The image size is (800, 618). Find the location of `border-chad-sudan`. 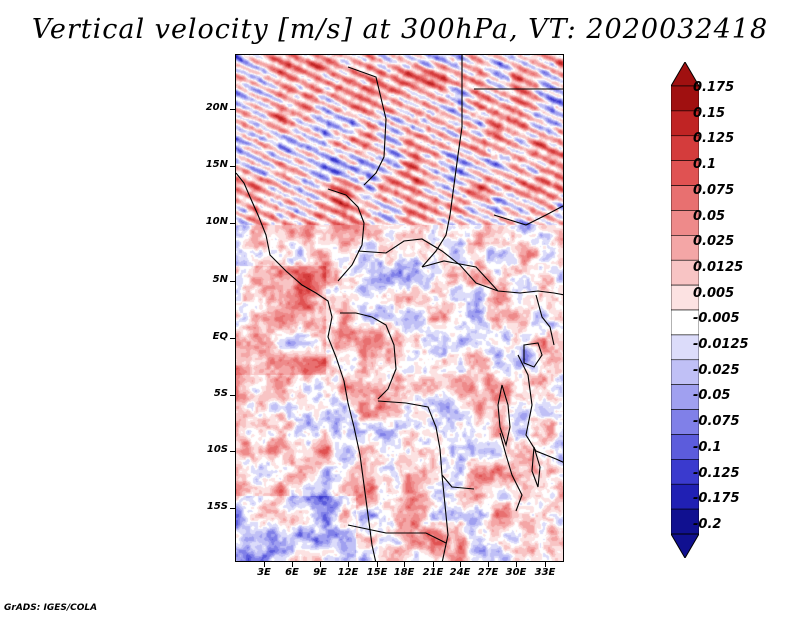

border-chad-sudan is located at coordinates (442, 197).